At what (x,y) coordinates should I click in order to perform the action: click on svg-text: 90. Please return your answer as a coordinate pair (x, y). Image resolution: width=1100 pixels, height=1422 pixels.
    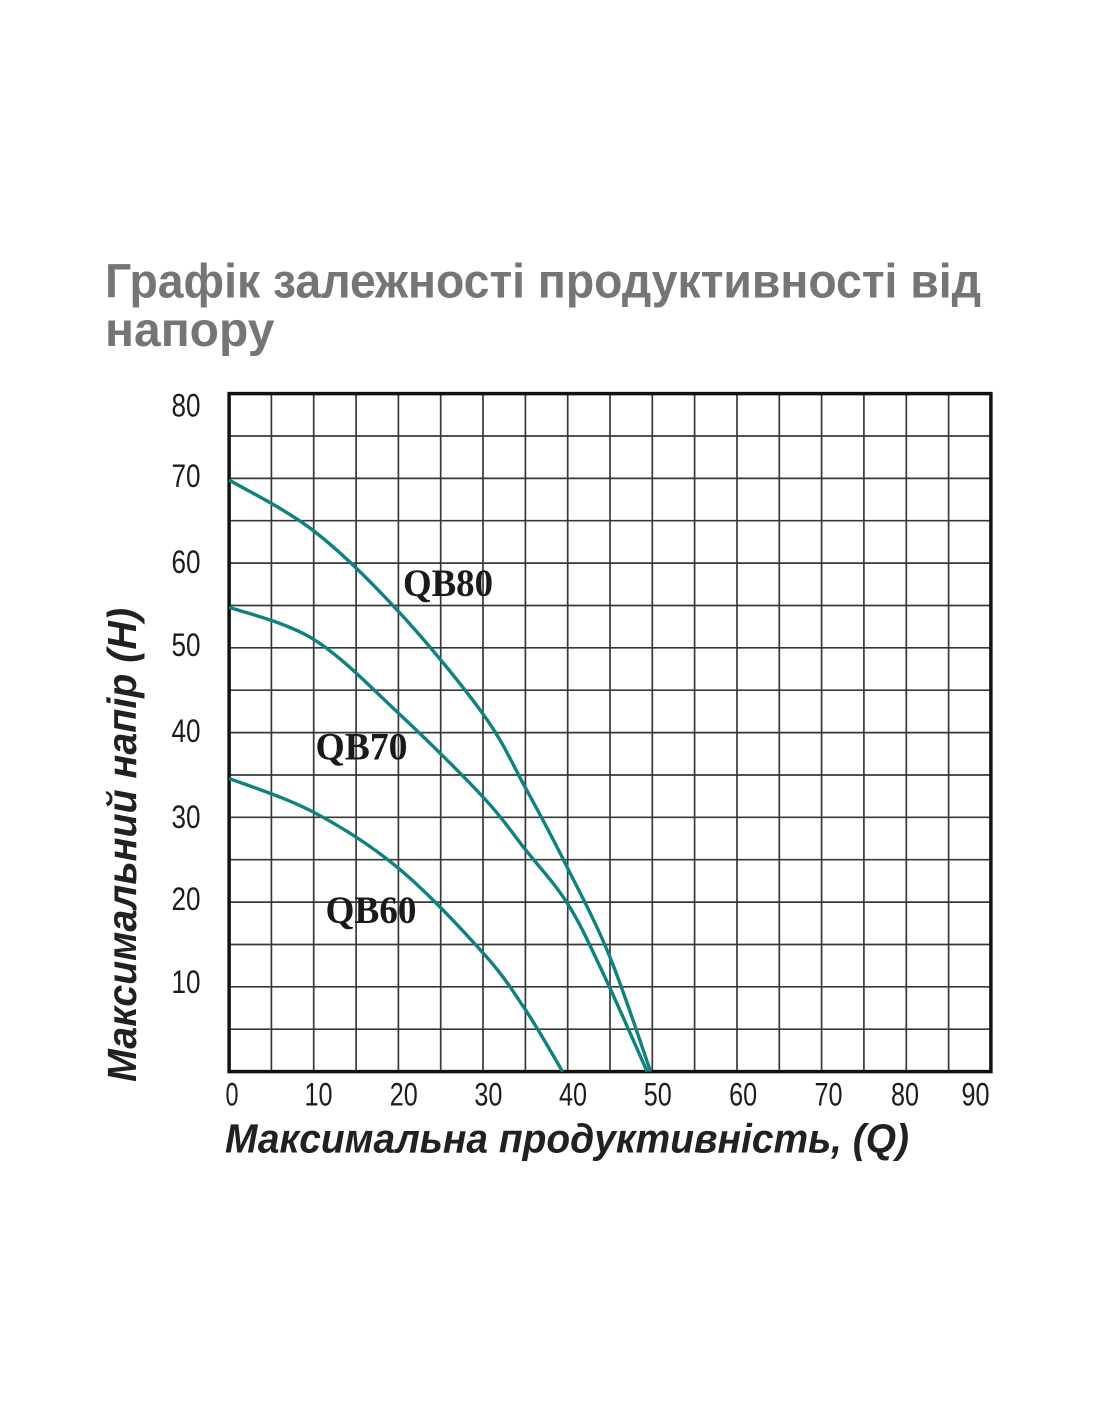
    Looking at the image, I should click on (976, 1095).